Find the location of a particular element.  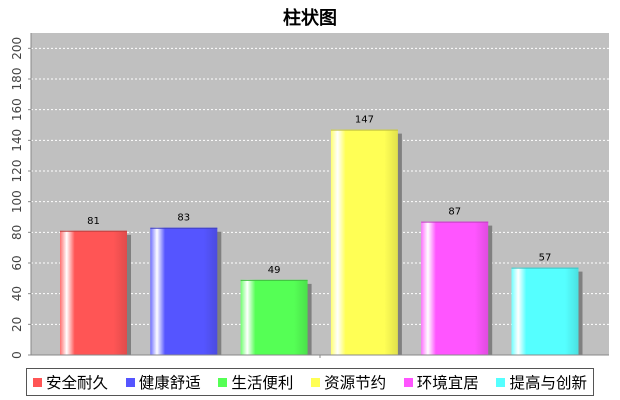

y-tick-label: 160 is located at coordinates (17, 109).